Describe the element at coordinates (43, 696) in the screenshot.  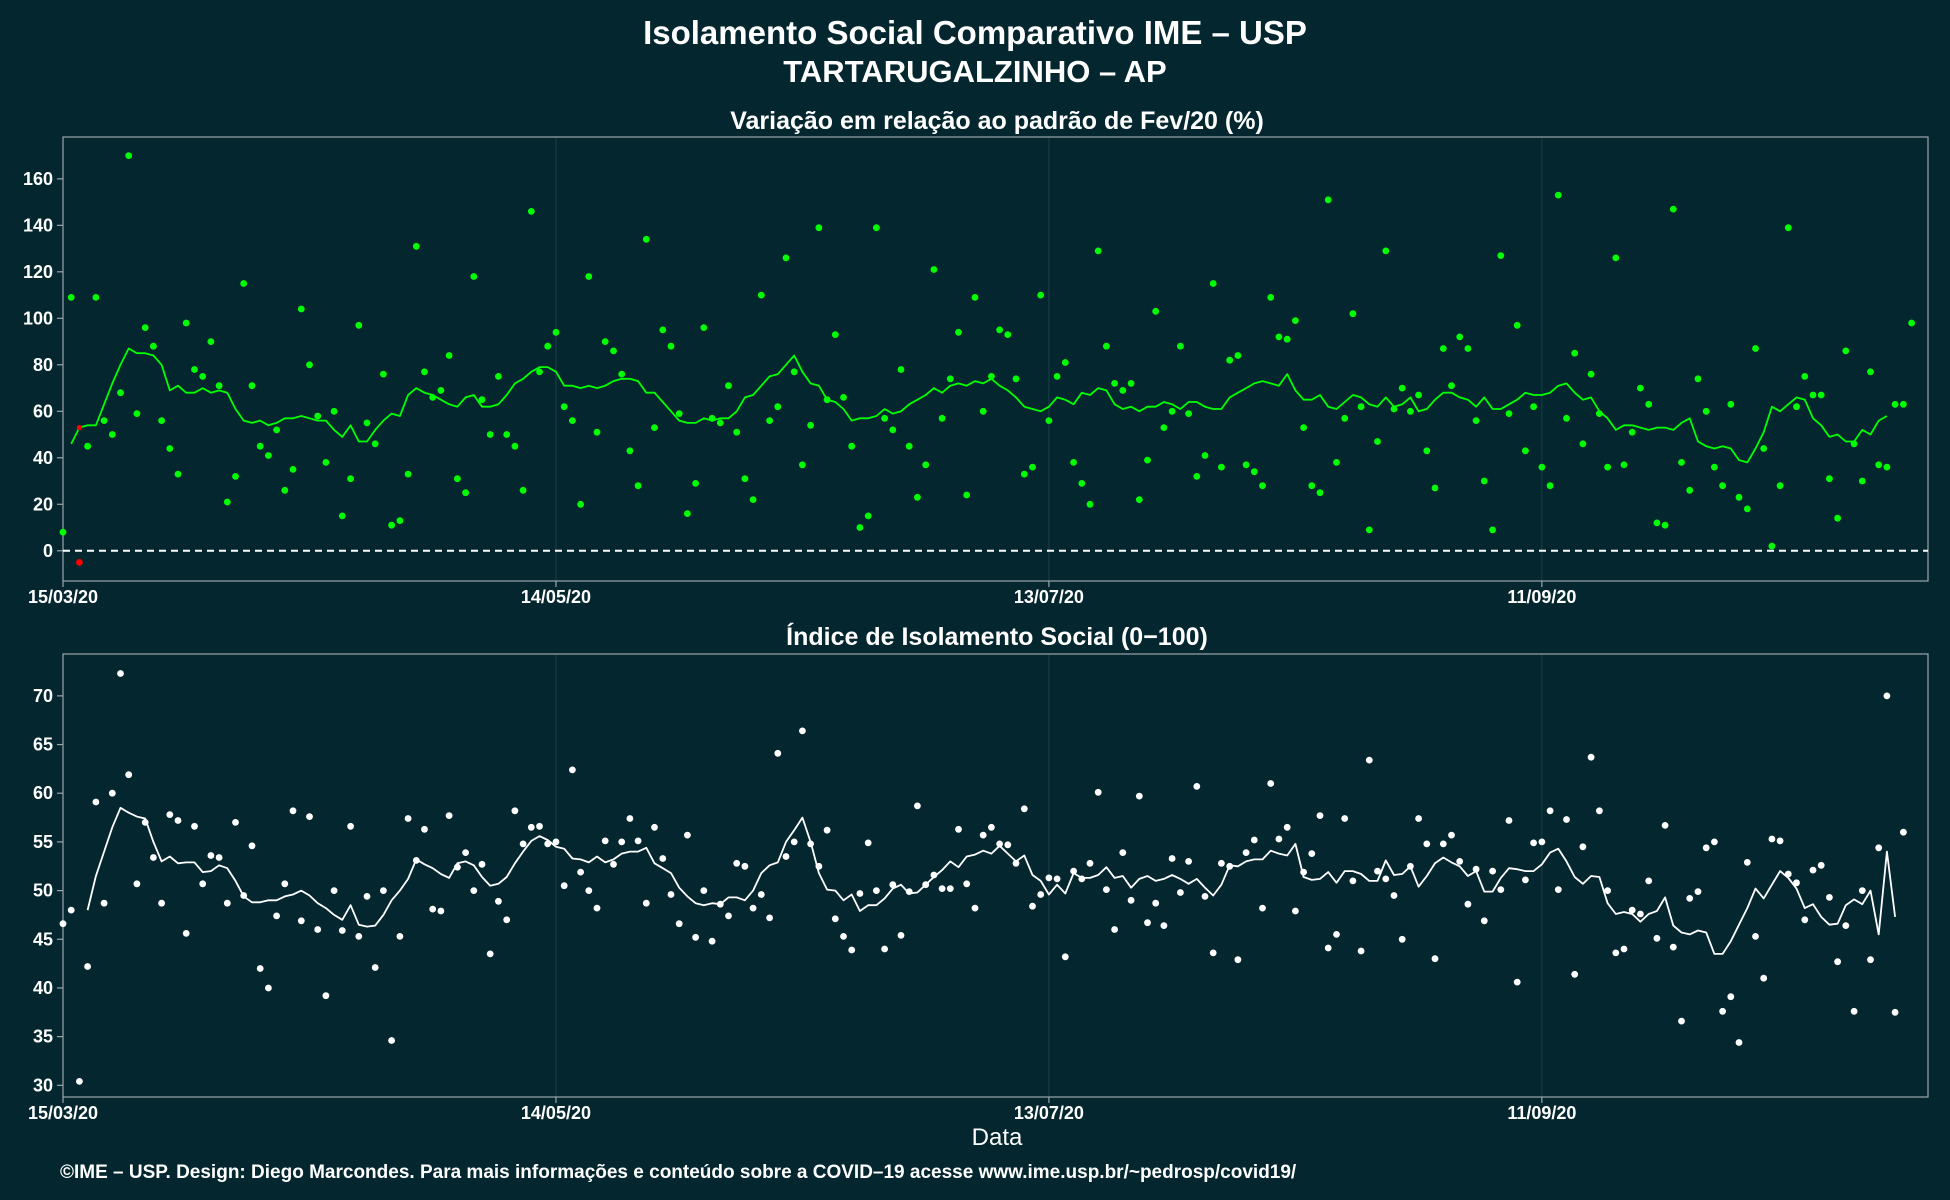
I see `y-tick-label: 70` at that location.